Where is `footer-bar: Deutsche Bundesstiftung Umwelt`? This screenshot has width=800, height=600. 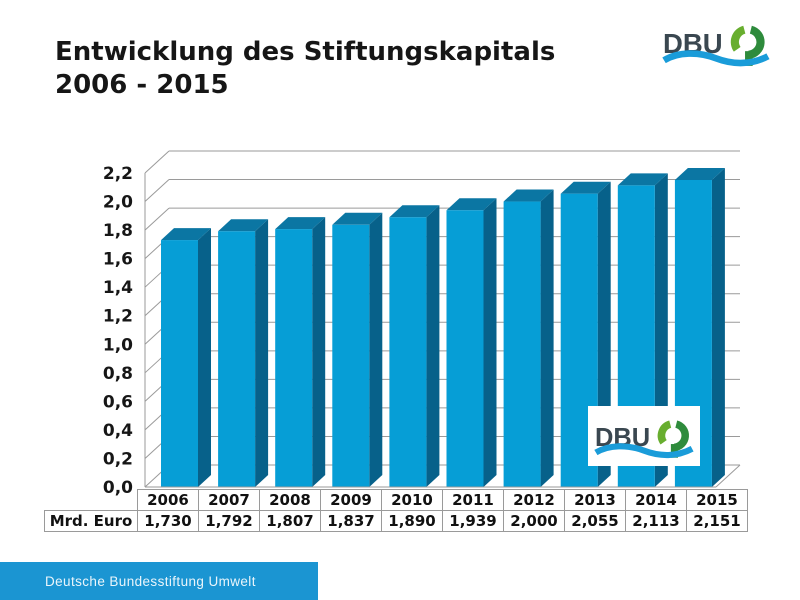 footer-bar: Deutsche Bundesstiftung Umwelt is located at coordinates (159, 581).